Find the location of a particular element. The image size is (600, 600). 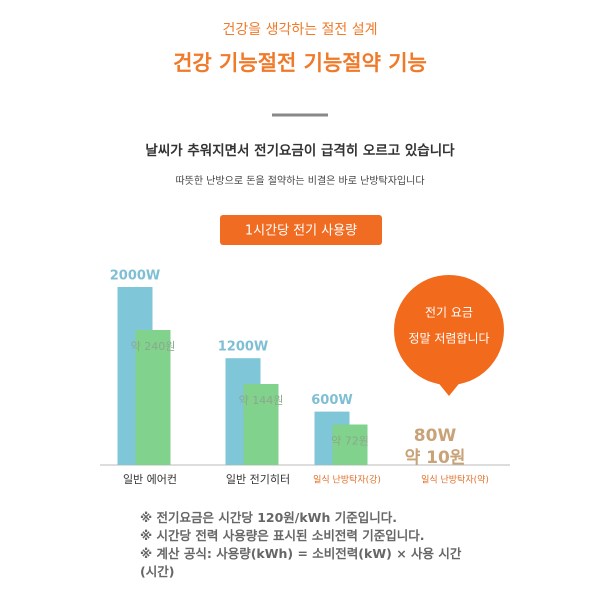

callout-text: 전기 요금 is located at coordinates (449, 313).